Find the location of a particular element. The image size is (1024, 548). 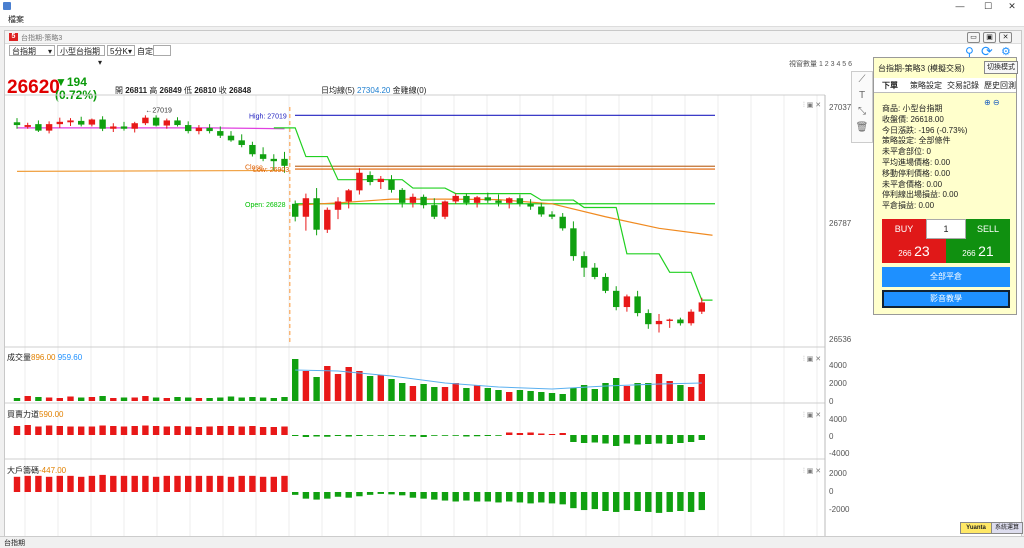

arrow-tool-icon: ⤡ is located at coordinates (862, 111).